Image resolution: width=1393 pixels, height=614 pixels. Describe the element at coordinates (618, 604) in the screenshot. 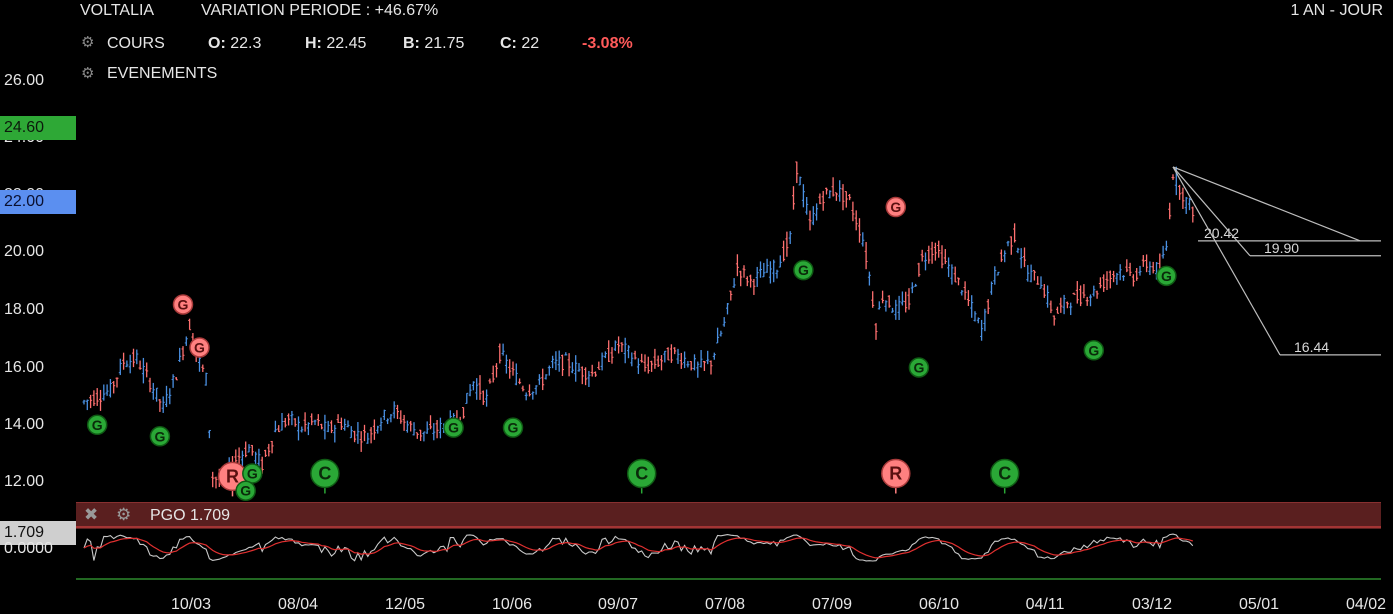

I see `x-tick: 09/07` at that location.